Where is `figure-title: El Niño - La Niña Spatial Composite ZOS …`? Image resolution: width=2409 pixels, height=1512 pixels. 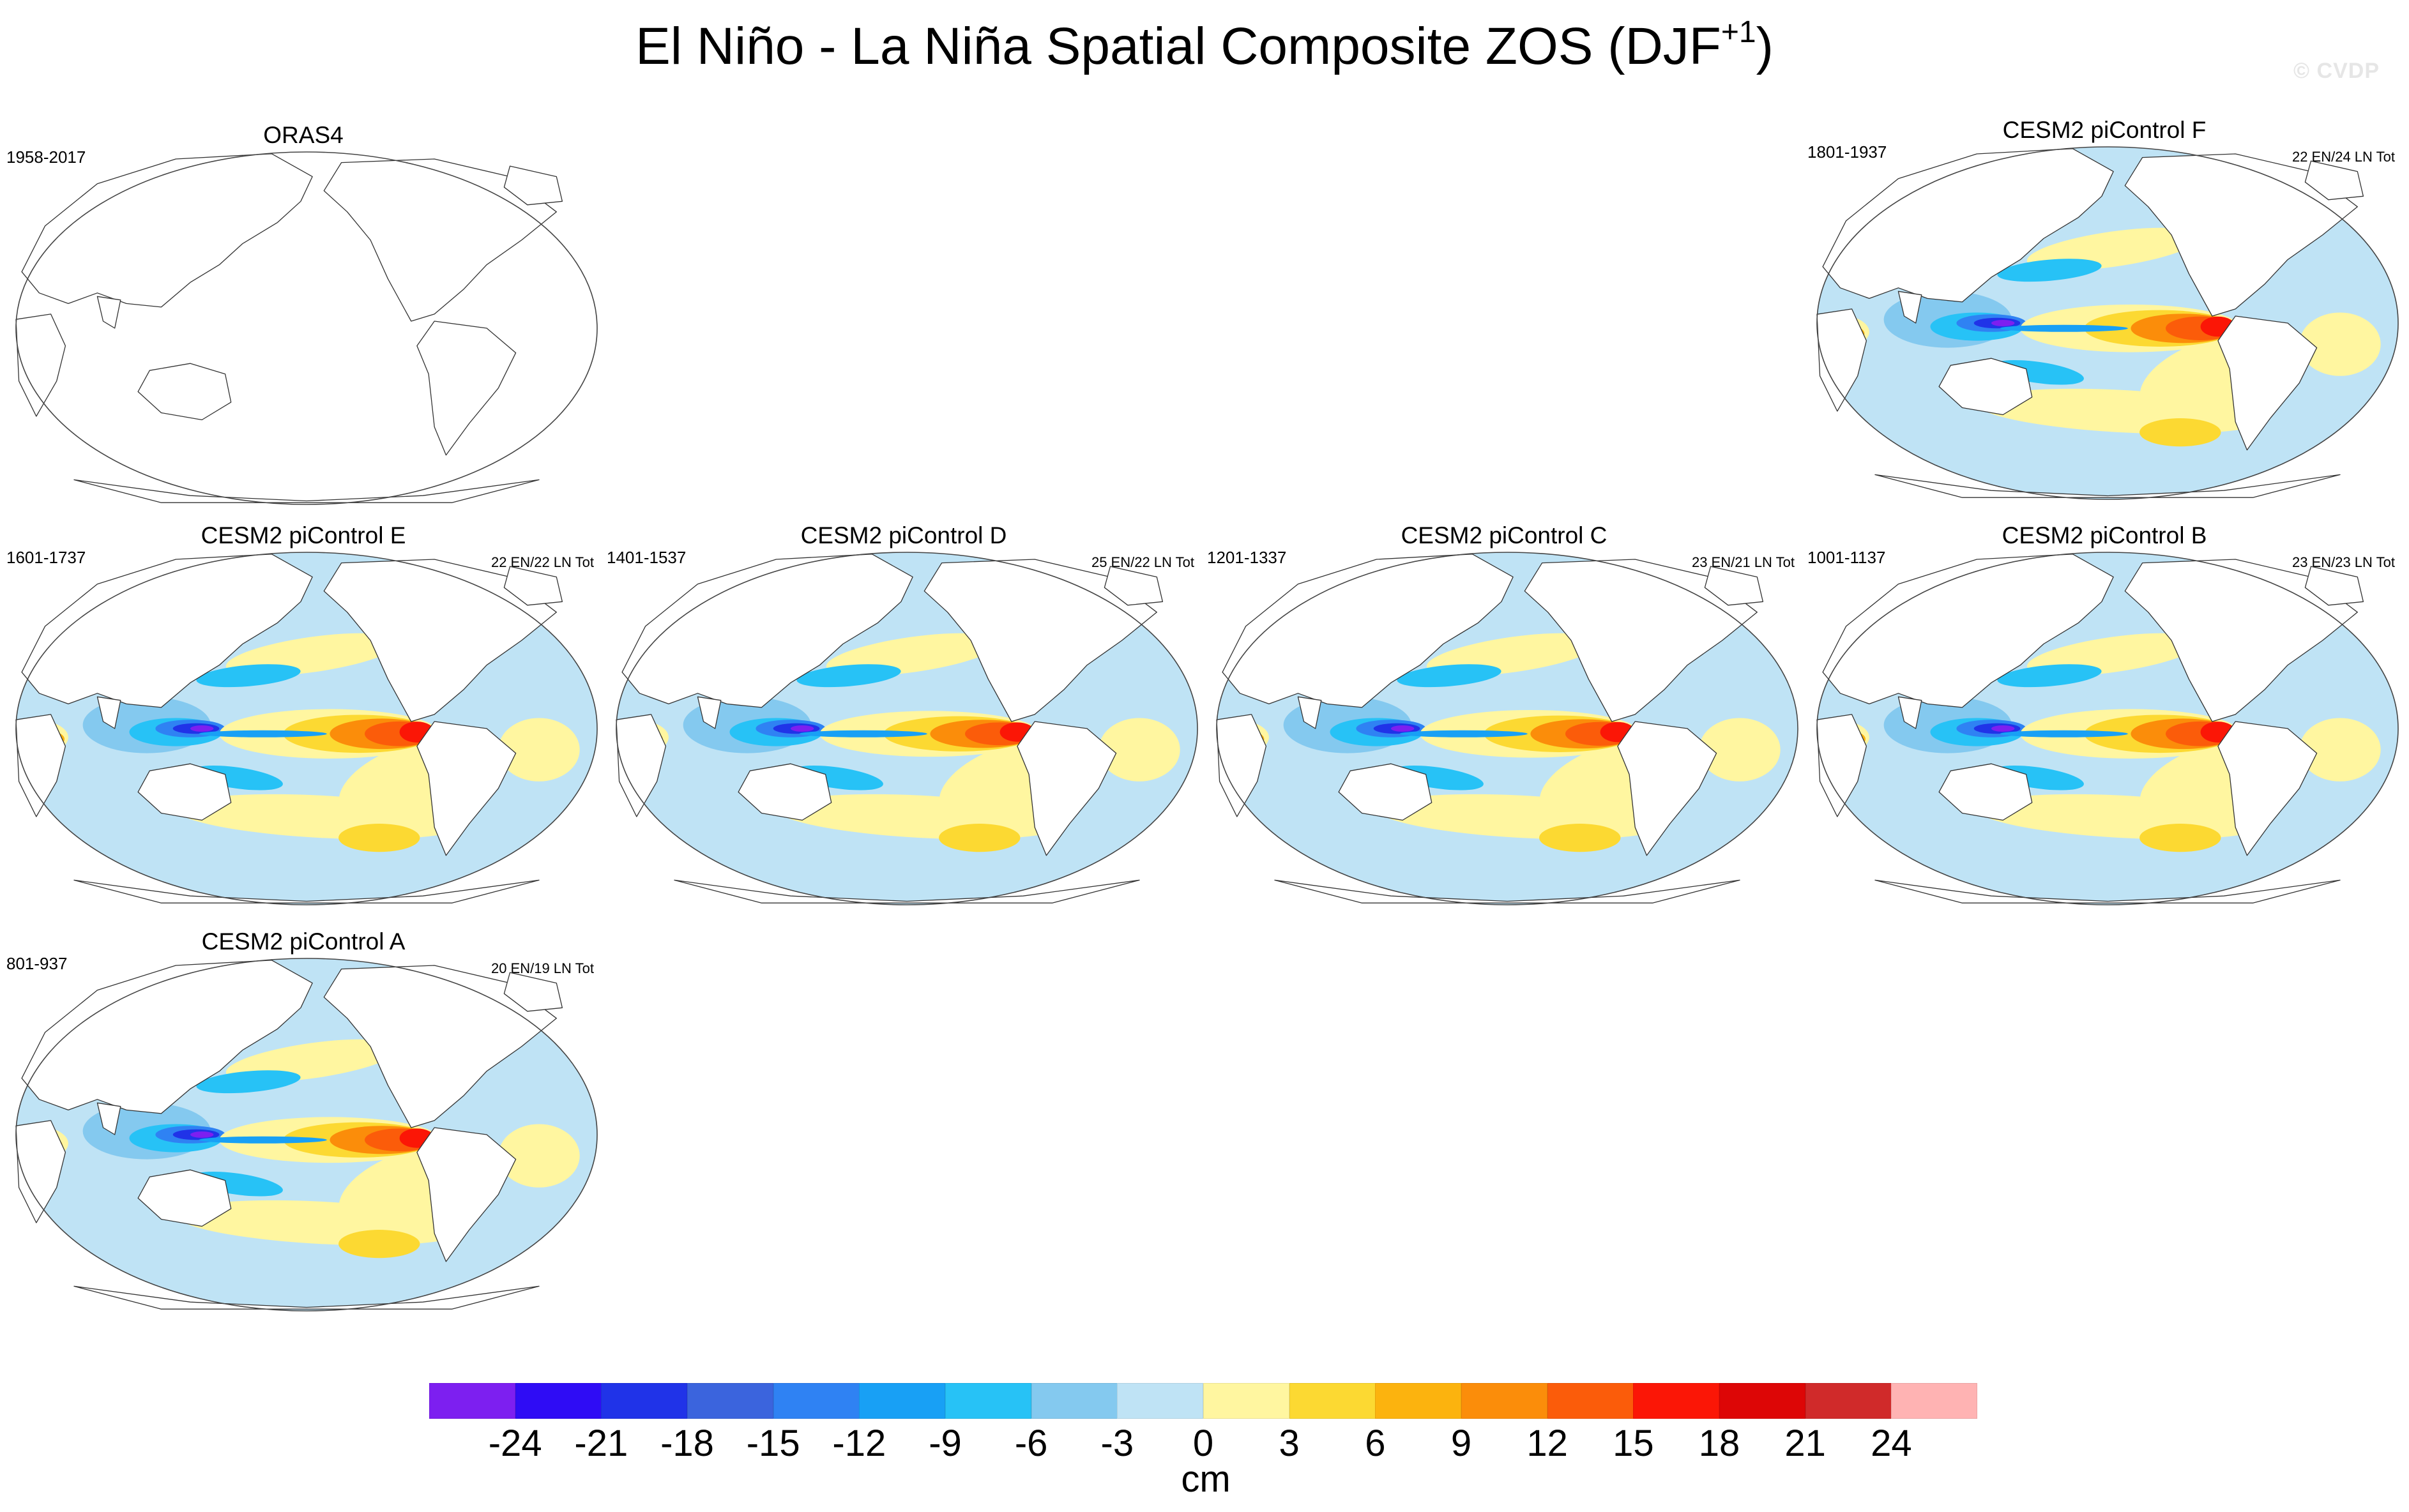
figure-title: El Niño - La Niña Spatial Composite ZOS … is located at coordinates (1204, 46).